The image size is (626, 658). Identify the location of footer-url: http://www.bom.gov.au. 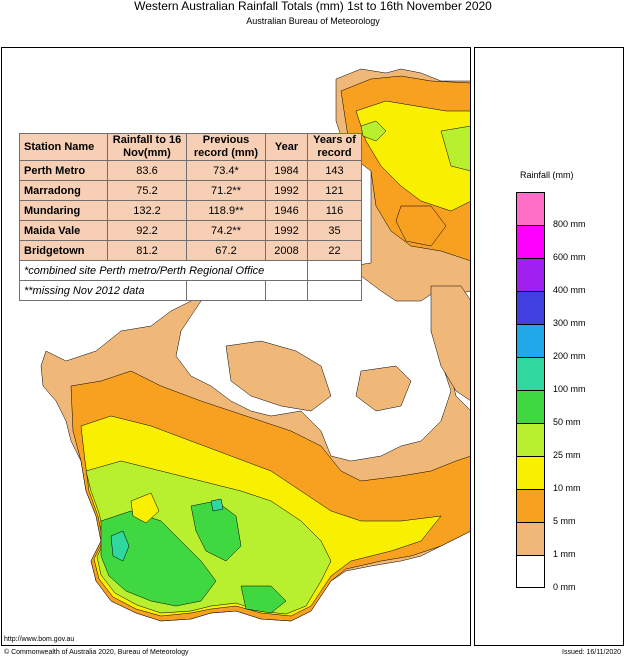
(39, 639).